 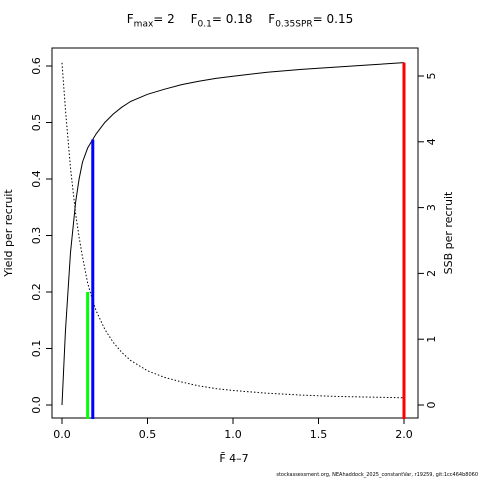 What do you see at coordinates (272, 19) in the screenshot?
I see `fspr-symbol: F` at bounding box center [272, 19].